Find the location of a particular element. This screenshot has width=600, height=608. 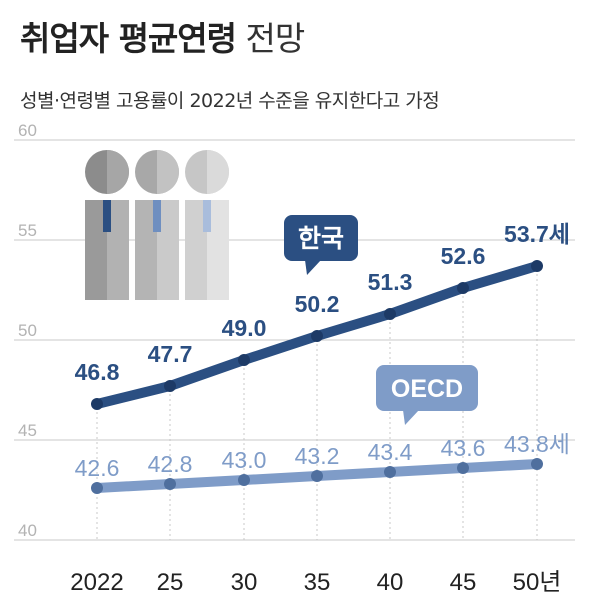

data-label: 42.6 is located at coordinates (97, 468).